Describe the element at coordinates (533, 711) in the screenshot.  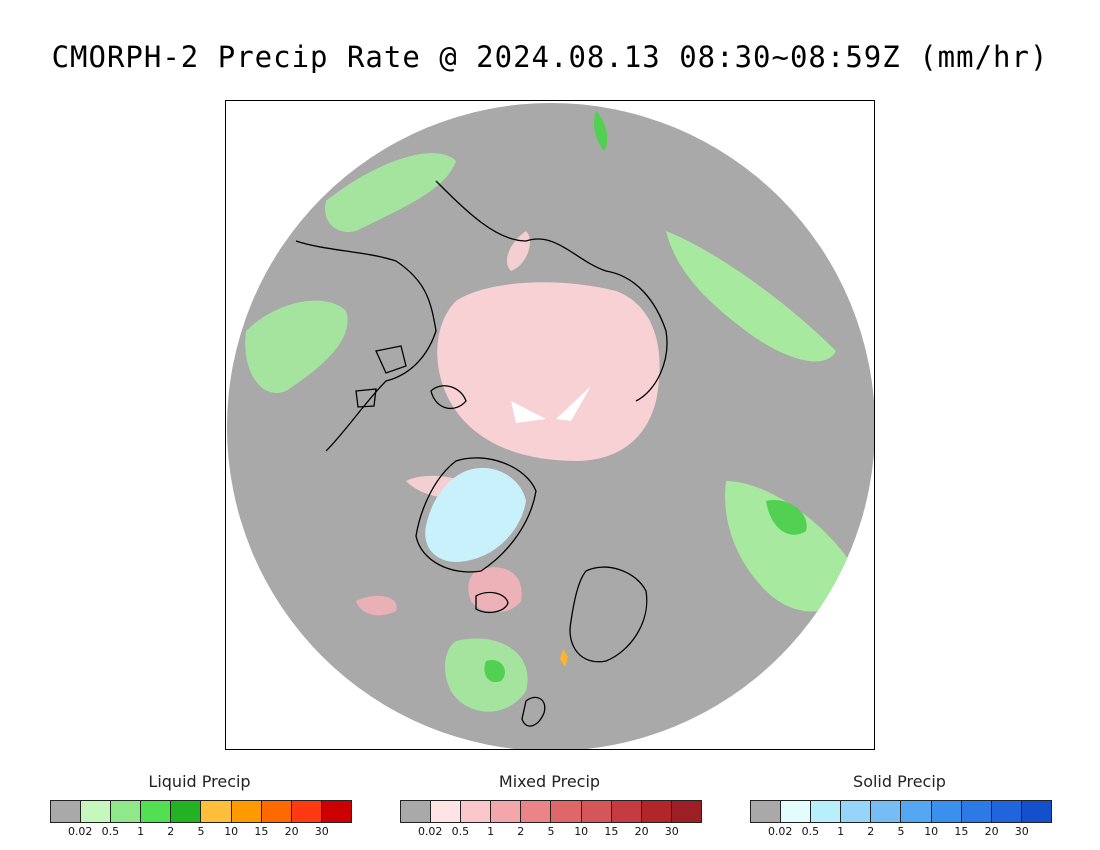
I see `coast-britain` at that location.